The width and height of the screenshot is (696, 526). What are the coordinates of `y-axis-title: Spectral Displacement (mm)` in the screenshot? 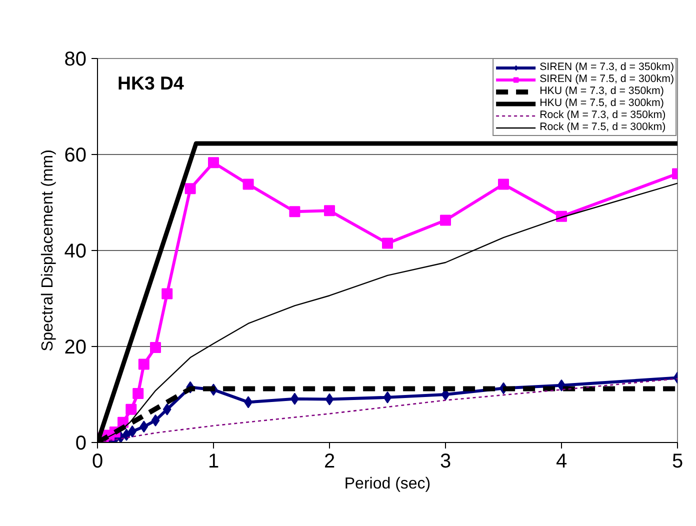 It's located at (47, 251).